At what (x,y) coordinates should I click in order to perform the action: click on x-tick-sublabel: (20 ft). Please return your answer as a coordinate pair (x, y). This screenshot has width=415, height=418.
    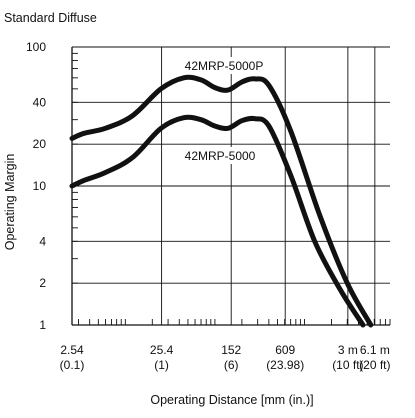
    Looking at the image, I should click on (374, 365).